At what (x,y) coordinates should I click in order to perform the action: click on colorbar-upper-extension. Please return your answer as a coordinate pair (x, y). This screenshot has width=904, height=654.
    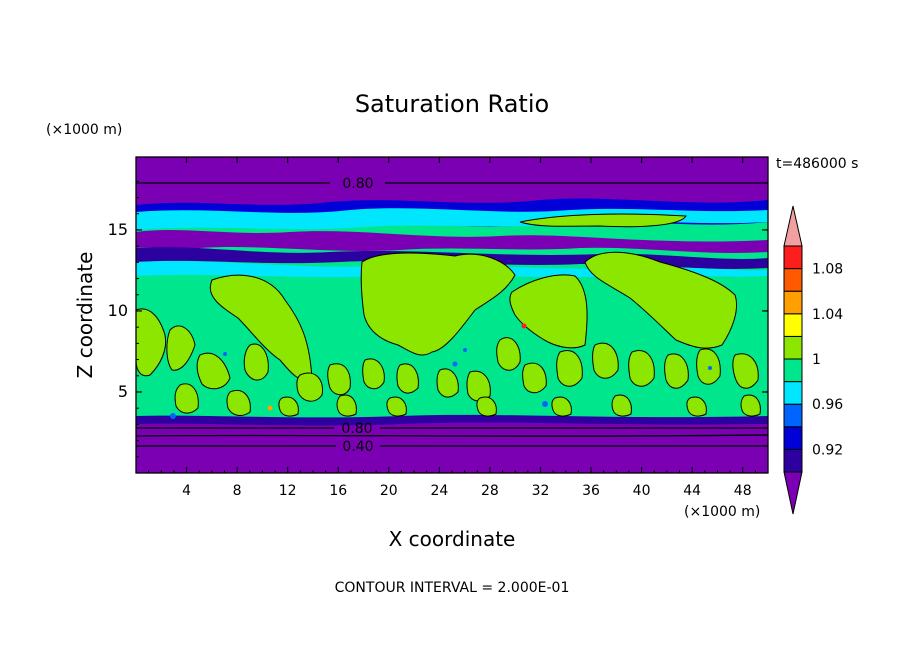
    Looking at the image, I should click on (793, 226).